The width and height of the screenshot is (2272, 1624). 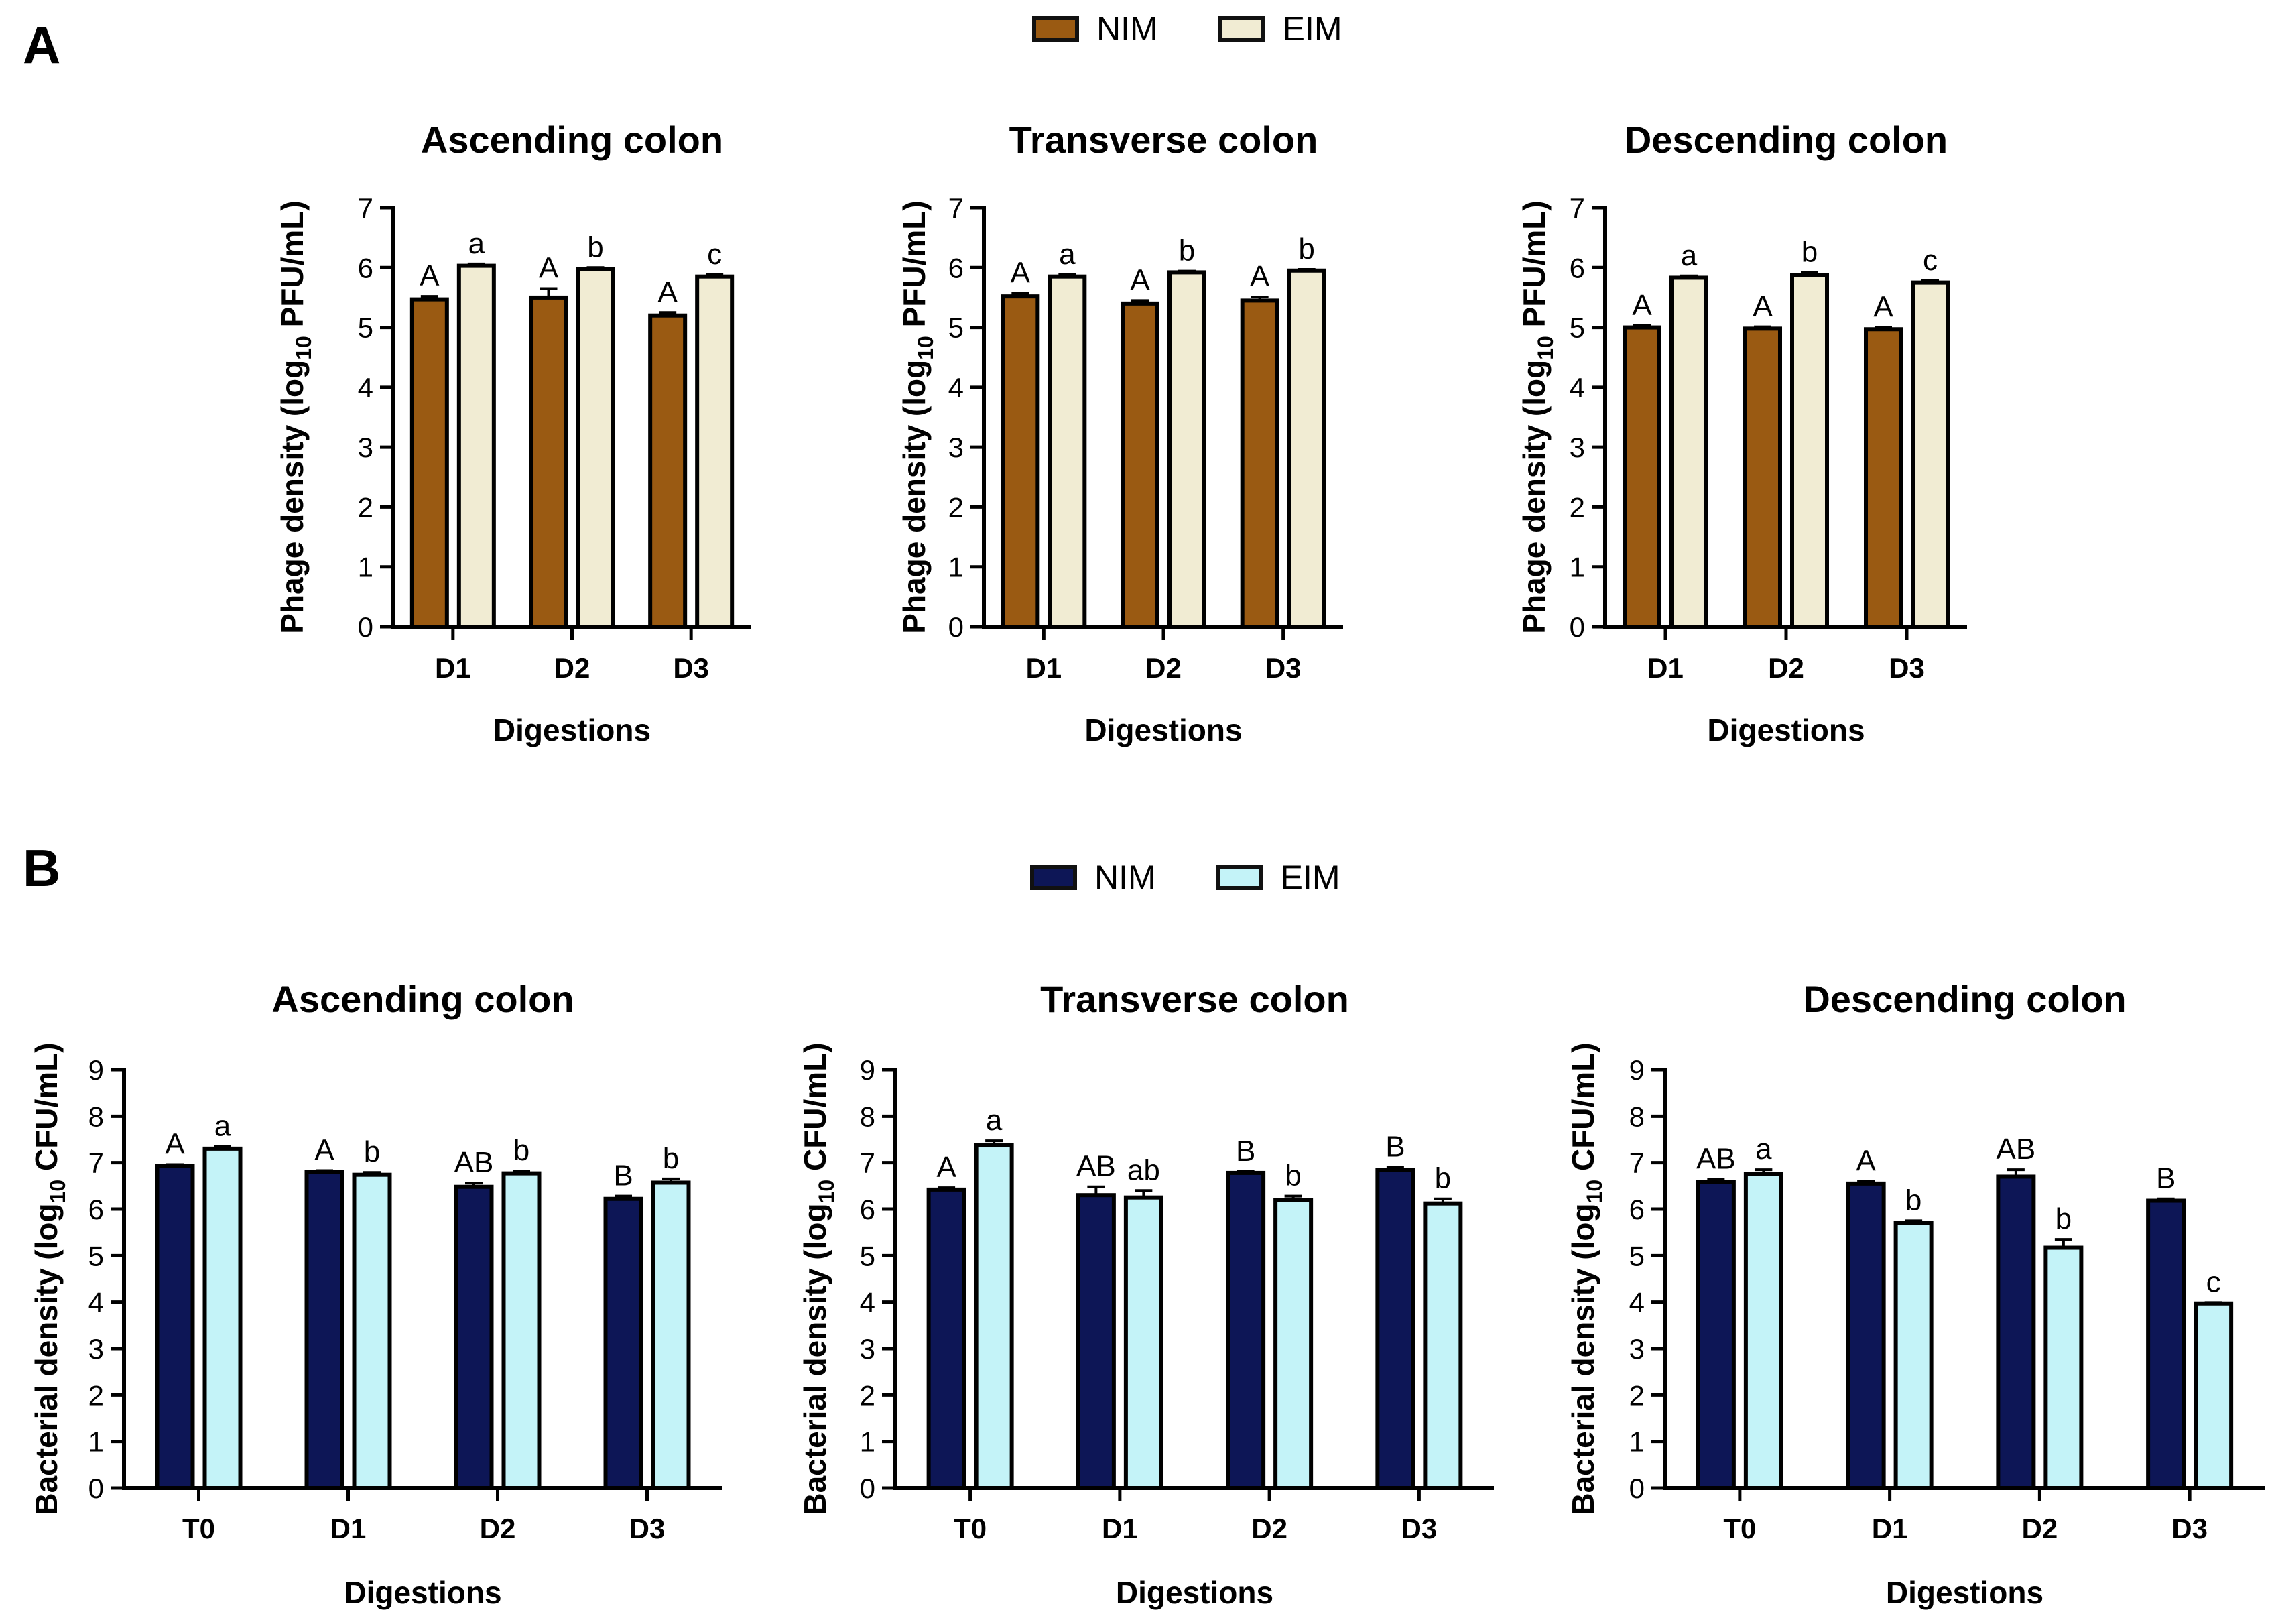 I want to click on legend-panel-a: NIM EIM, so click(x=1217, y=29).